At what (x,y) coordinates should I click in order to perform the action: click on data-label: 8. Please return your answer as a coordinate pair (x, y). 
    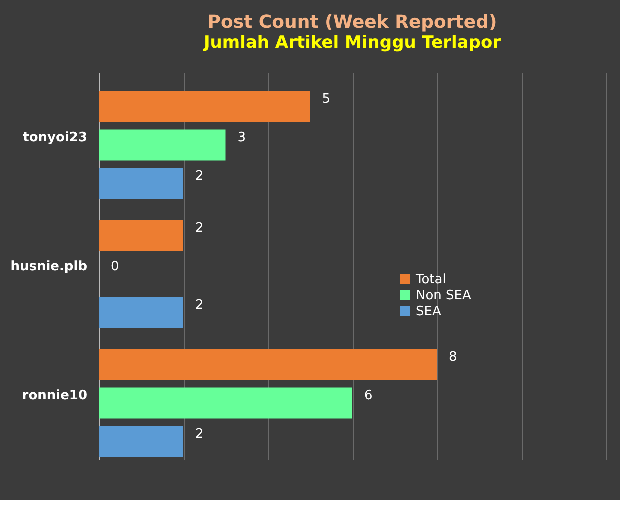
    Looking at the image, I should click on (453, 357).